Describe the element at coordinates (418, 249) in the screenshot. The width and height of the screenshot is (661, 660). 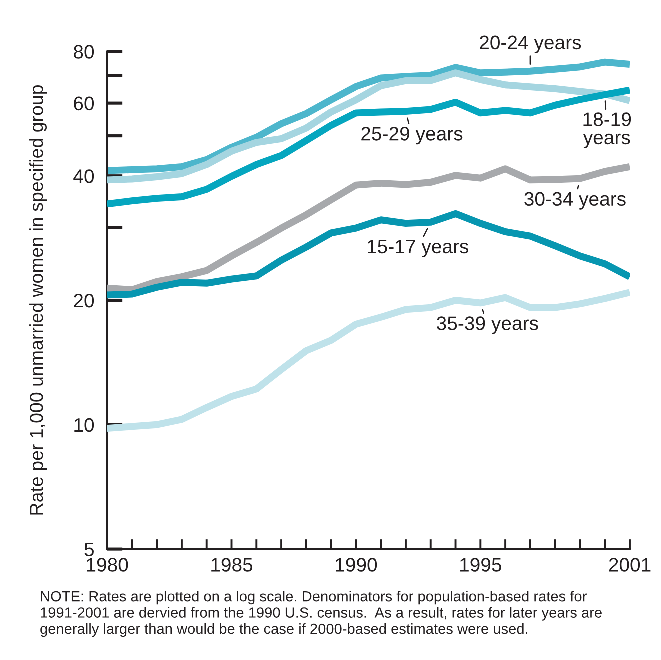
I see `series-label: 15-17 years` at that location.